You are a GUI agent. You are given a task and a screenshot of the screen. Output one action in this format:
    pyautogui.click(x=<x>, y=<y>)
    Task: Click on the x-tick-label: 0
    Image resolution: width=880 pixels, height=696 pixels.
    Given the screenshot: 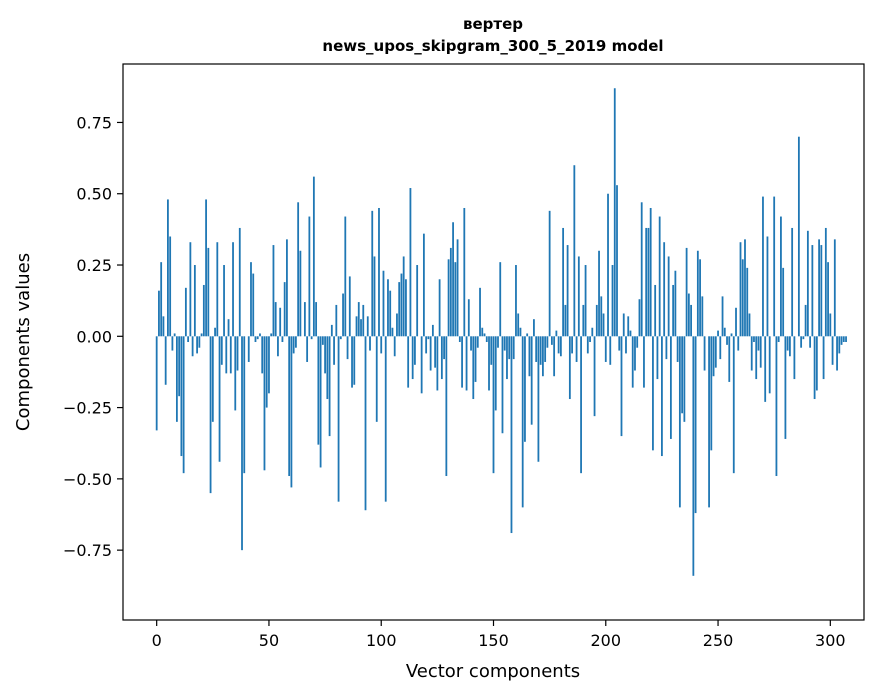 What is the action you would take?
    pyautogui.click(x=157, y=640)
    